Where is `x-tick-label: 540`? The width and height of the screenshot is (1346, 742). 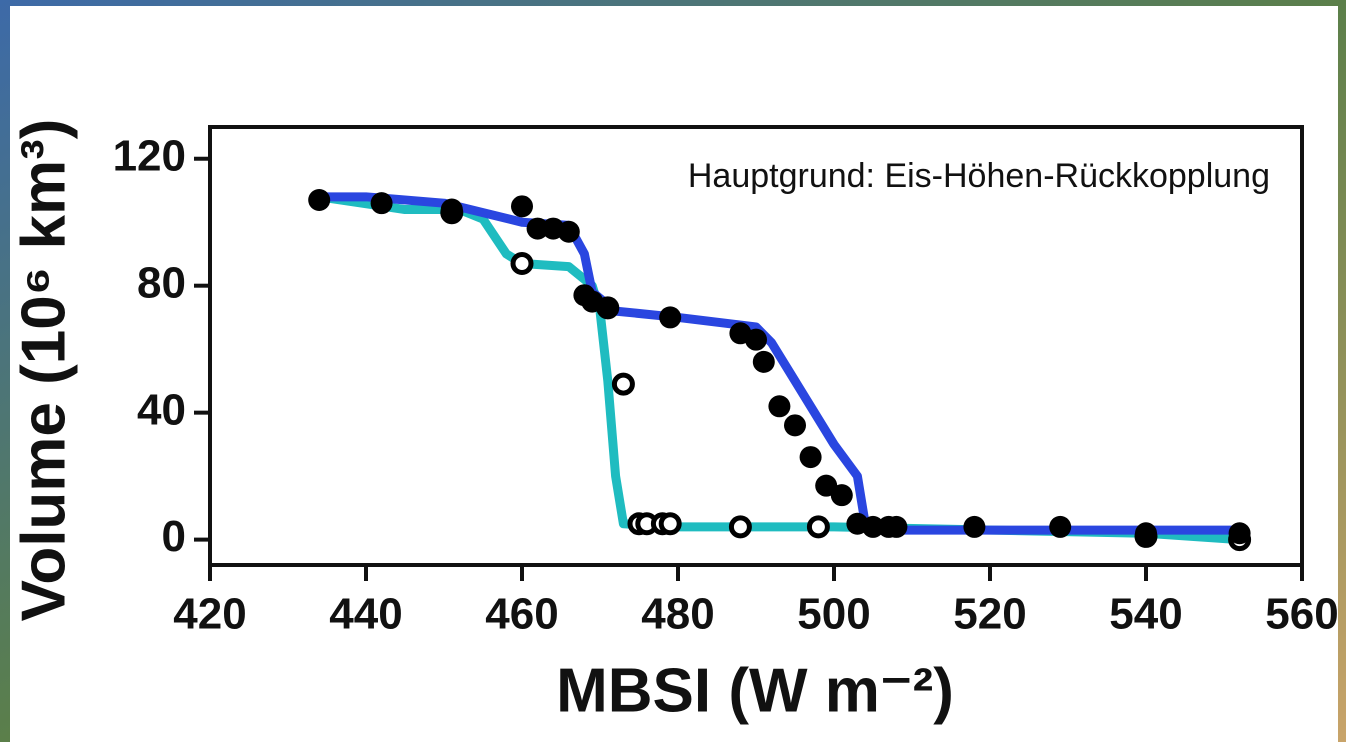
x-tick-label: 540 is located at coordinates (1145, 614).